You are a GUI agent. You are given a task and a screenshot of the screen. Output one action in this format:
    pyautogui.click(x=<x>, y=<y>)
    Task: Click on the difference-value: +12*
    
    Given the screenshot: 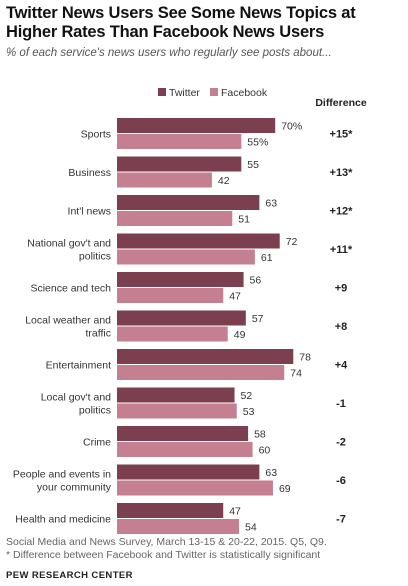 What is the action you would take?
    pyautogui.click(x=342, y=212)
    